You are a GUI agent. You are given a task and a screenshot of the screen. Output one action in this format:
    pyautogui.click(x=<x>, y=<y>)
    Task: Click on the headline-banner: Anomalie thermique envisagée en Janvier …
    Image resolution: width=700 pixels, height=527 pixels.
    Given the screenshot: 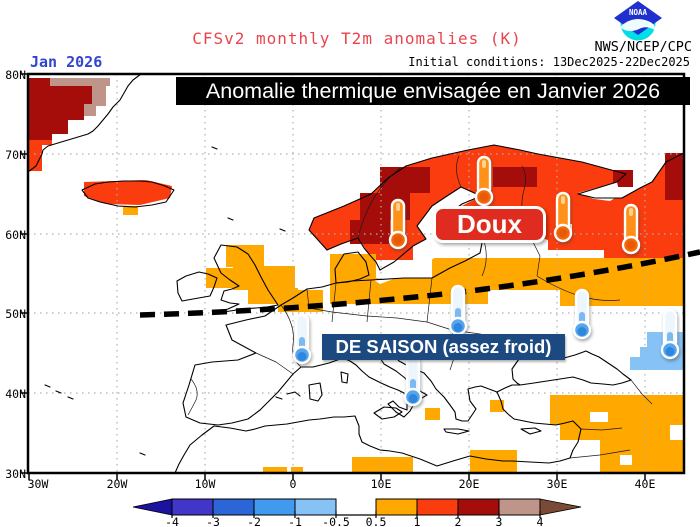 What is the action you would take?
    pyautogui.click(x=433, y=91)
    